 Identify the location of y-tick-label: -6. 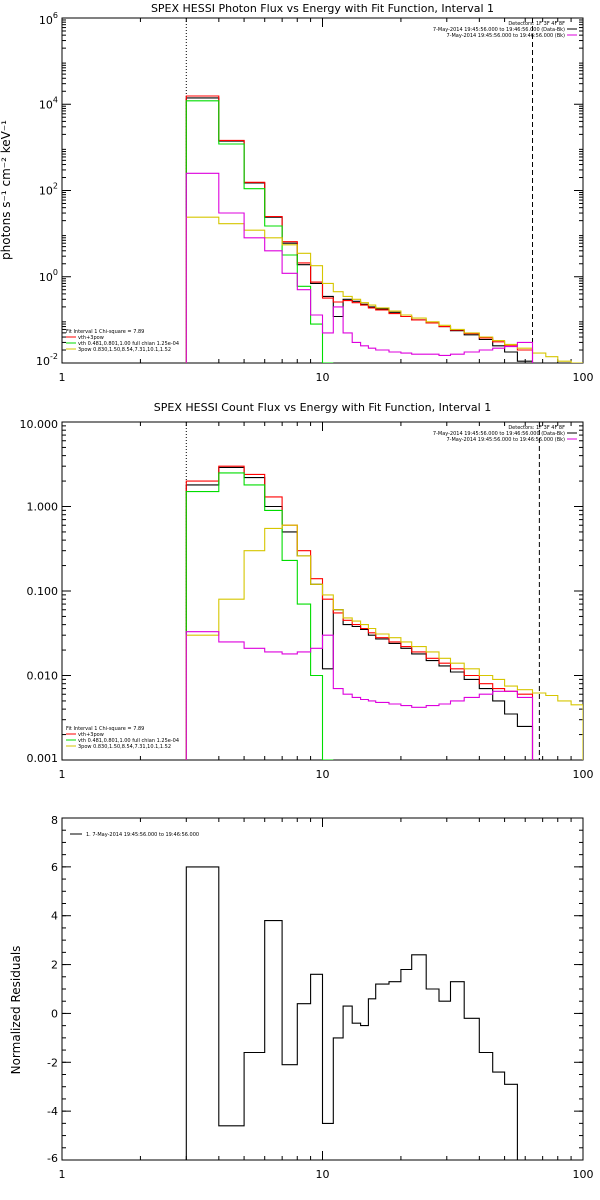
(52, 1158).